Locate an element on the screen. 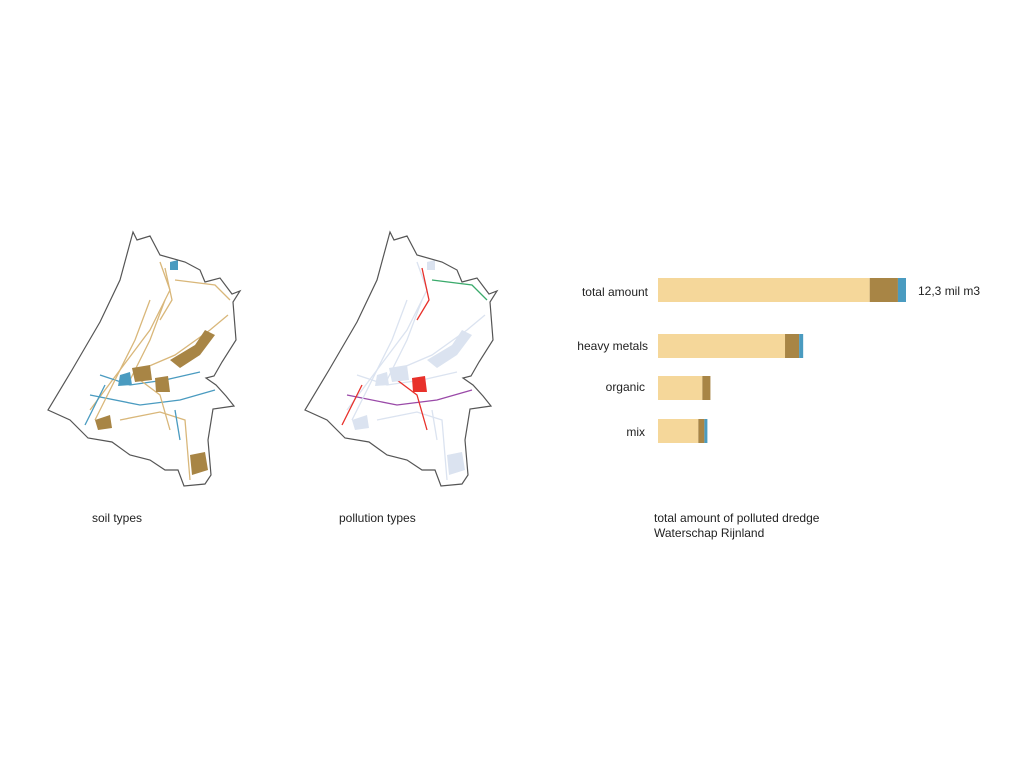 The width and height of the screenshot is (1024, 768). map-pollution-types is located at coordinates (401, 358).